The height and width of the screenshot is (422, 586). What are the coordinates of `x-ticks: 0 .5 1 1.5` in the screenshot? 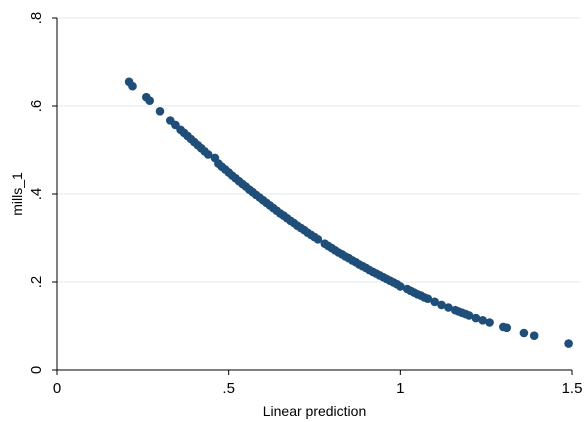 It's located at (318, 383).